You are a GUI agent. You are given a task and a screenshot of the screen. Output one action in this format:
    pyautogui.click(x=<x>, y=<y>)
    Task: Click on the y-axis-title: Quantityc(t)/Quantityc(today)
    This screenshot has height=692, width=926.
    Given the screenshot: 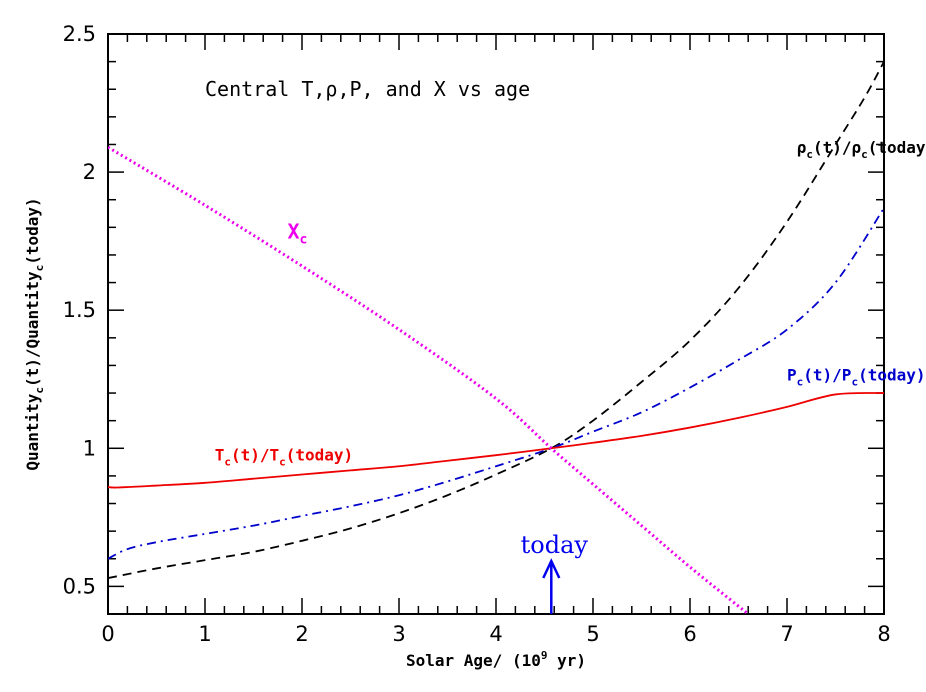 What is the action you would take?
    pyautogui.click(x=34, y=333)
    